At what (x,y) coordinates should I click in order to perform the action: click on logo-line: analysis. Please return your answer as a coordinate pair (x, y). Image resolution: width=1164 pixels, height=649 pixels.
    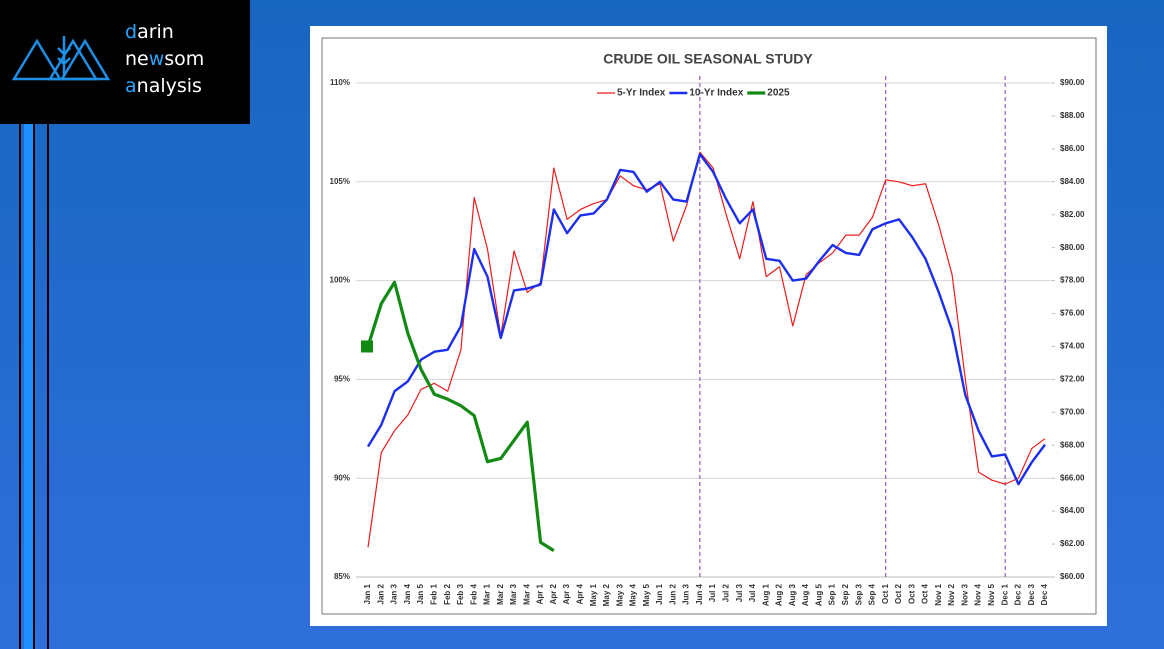
    Looking at the image, I should click on (163, 86).